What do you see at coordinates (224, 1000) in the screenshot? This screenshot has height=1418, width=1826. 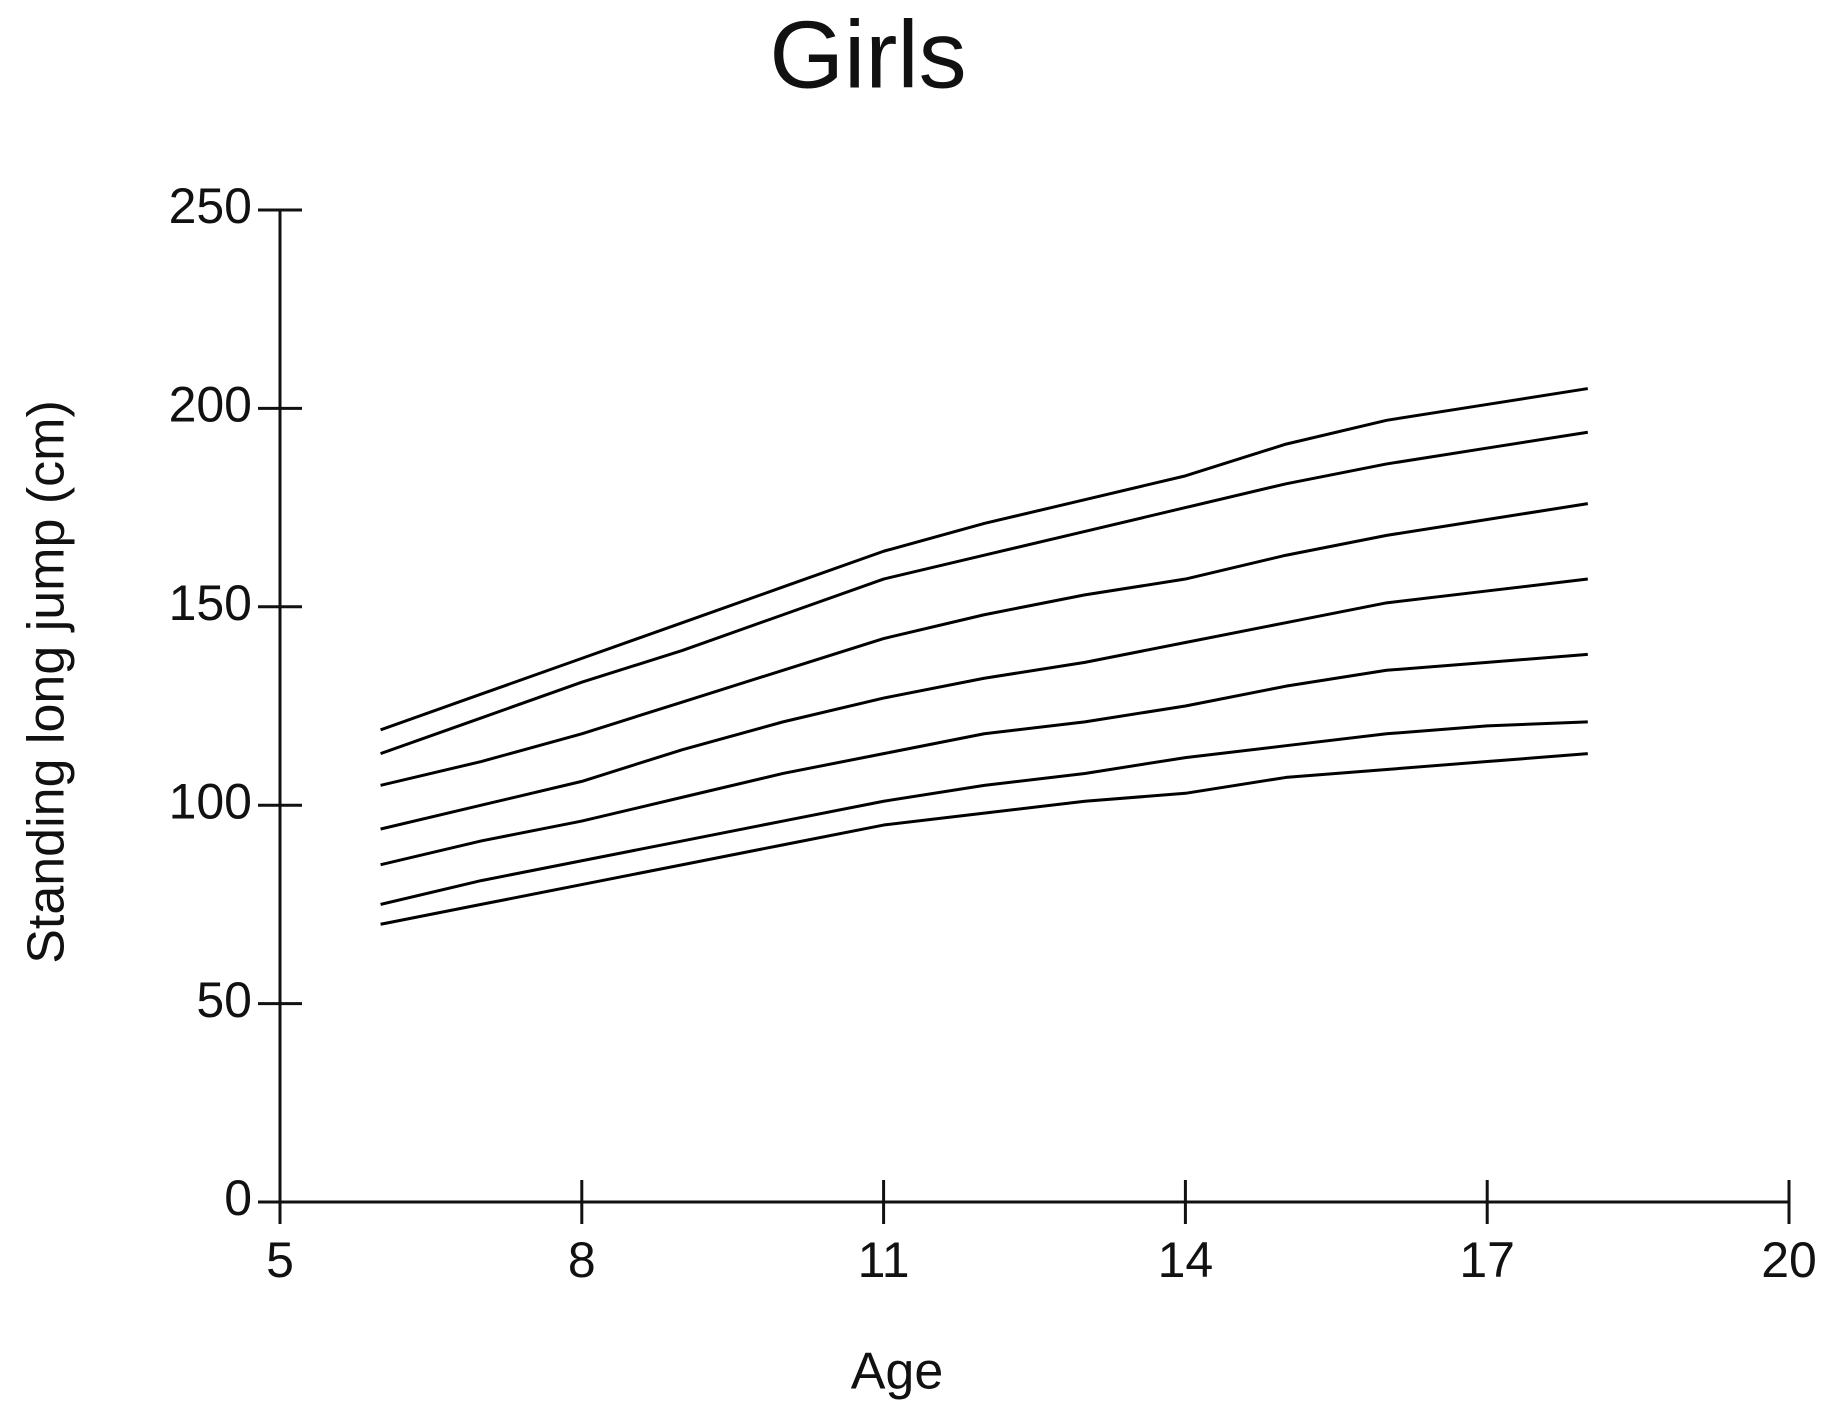 I see `y-tick-label: 50` at bounding box center [224, 1000].